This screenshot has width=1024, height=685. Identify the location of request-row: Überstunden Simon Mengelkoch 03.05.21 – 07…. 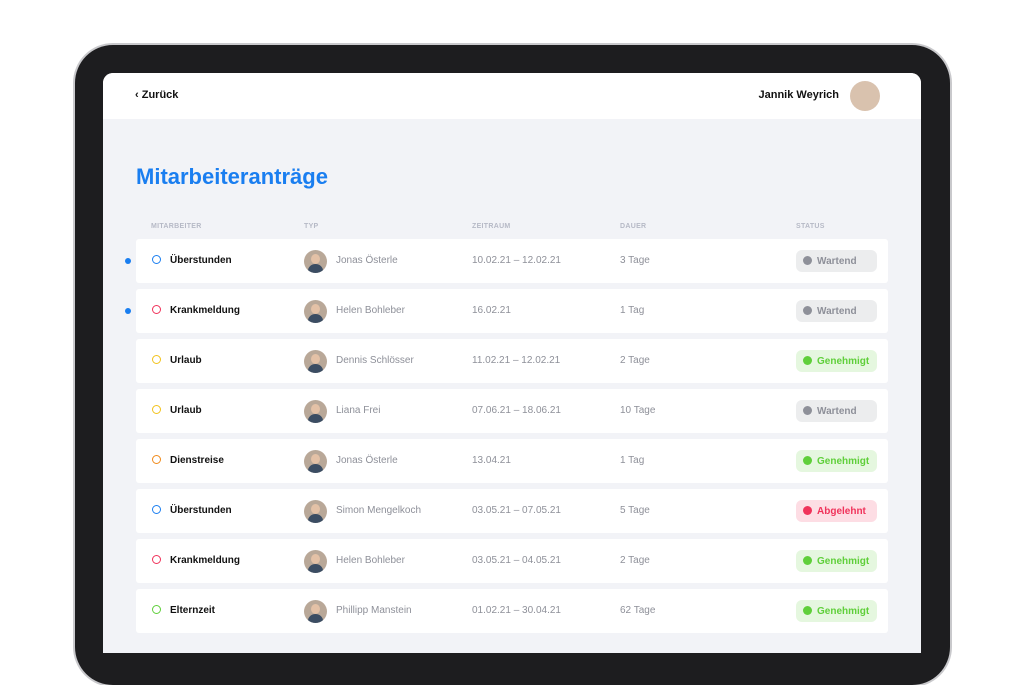
(512, 511).